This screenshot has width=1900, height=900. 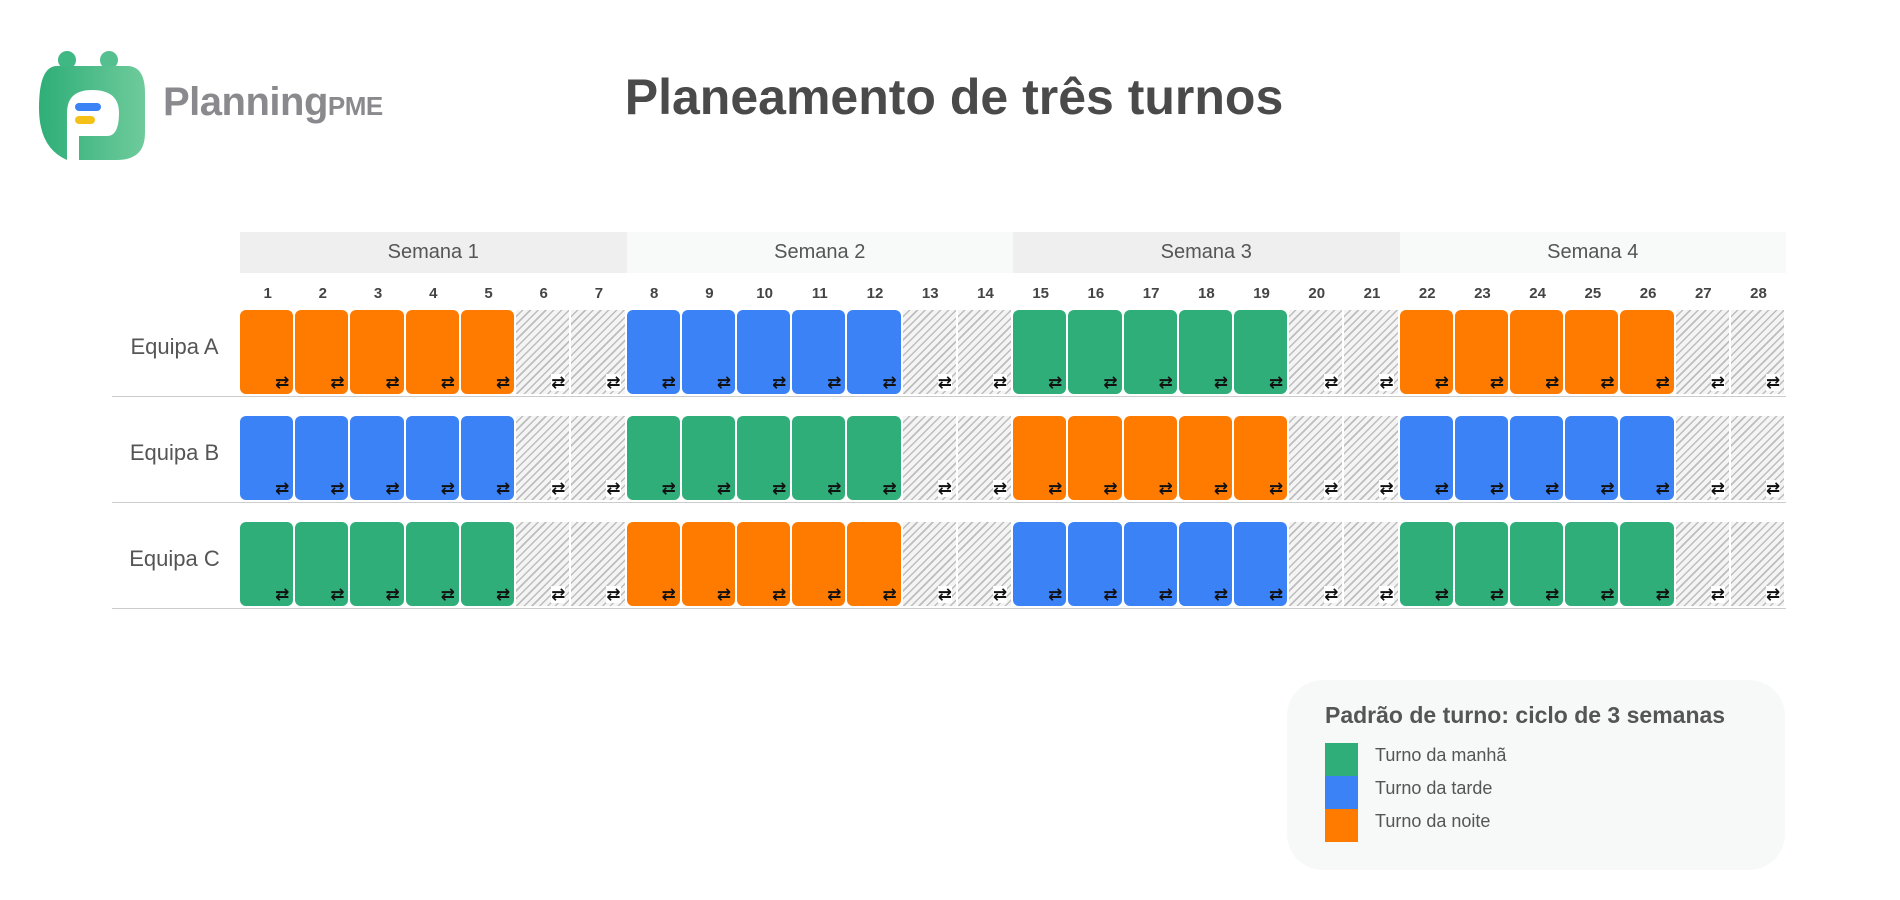 I want to click on week-header: Semana 4, so click(x=1592, y=252).